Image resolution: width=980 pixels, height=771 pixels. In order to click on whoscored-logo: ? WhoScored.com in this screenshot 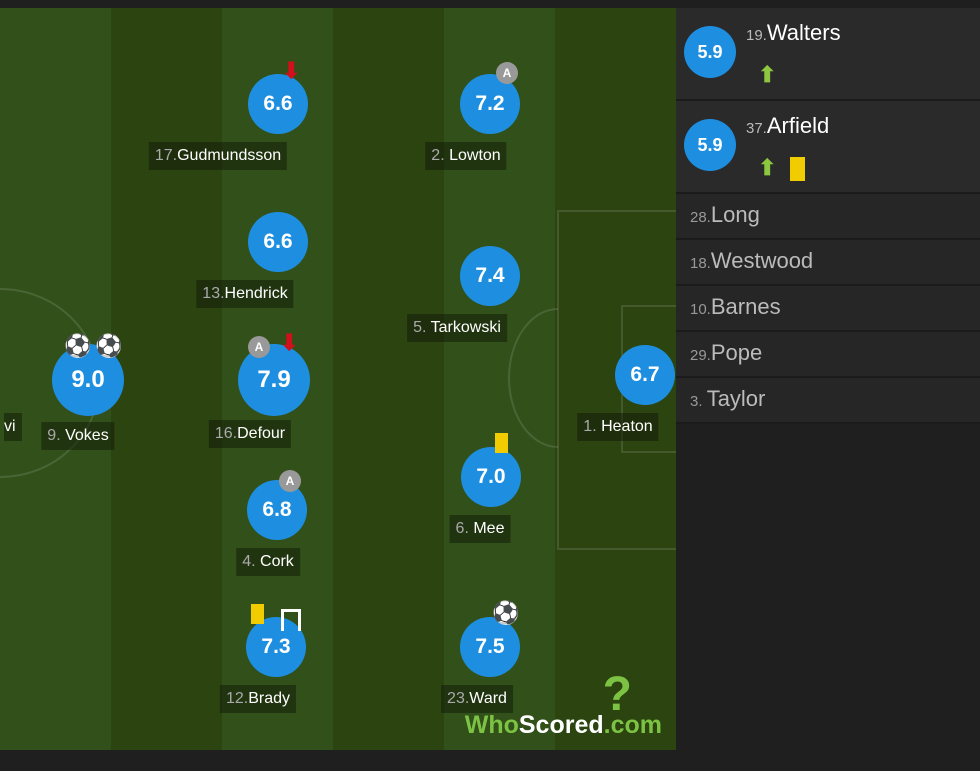, I will do `click(563, 703)`.